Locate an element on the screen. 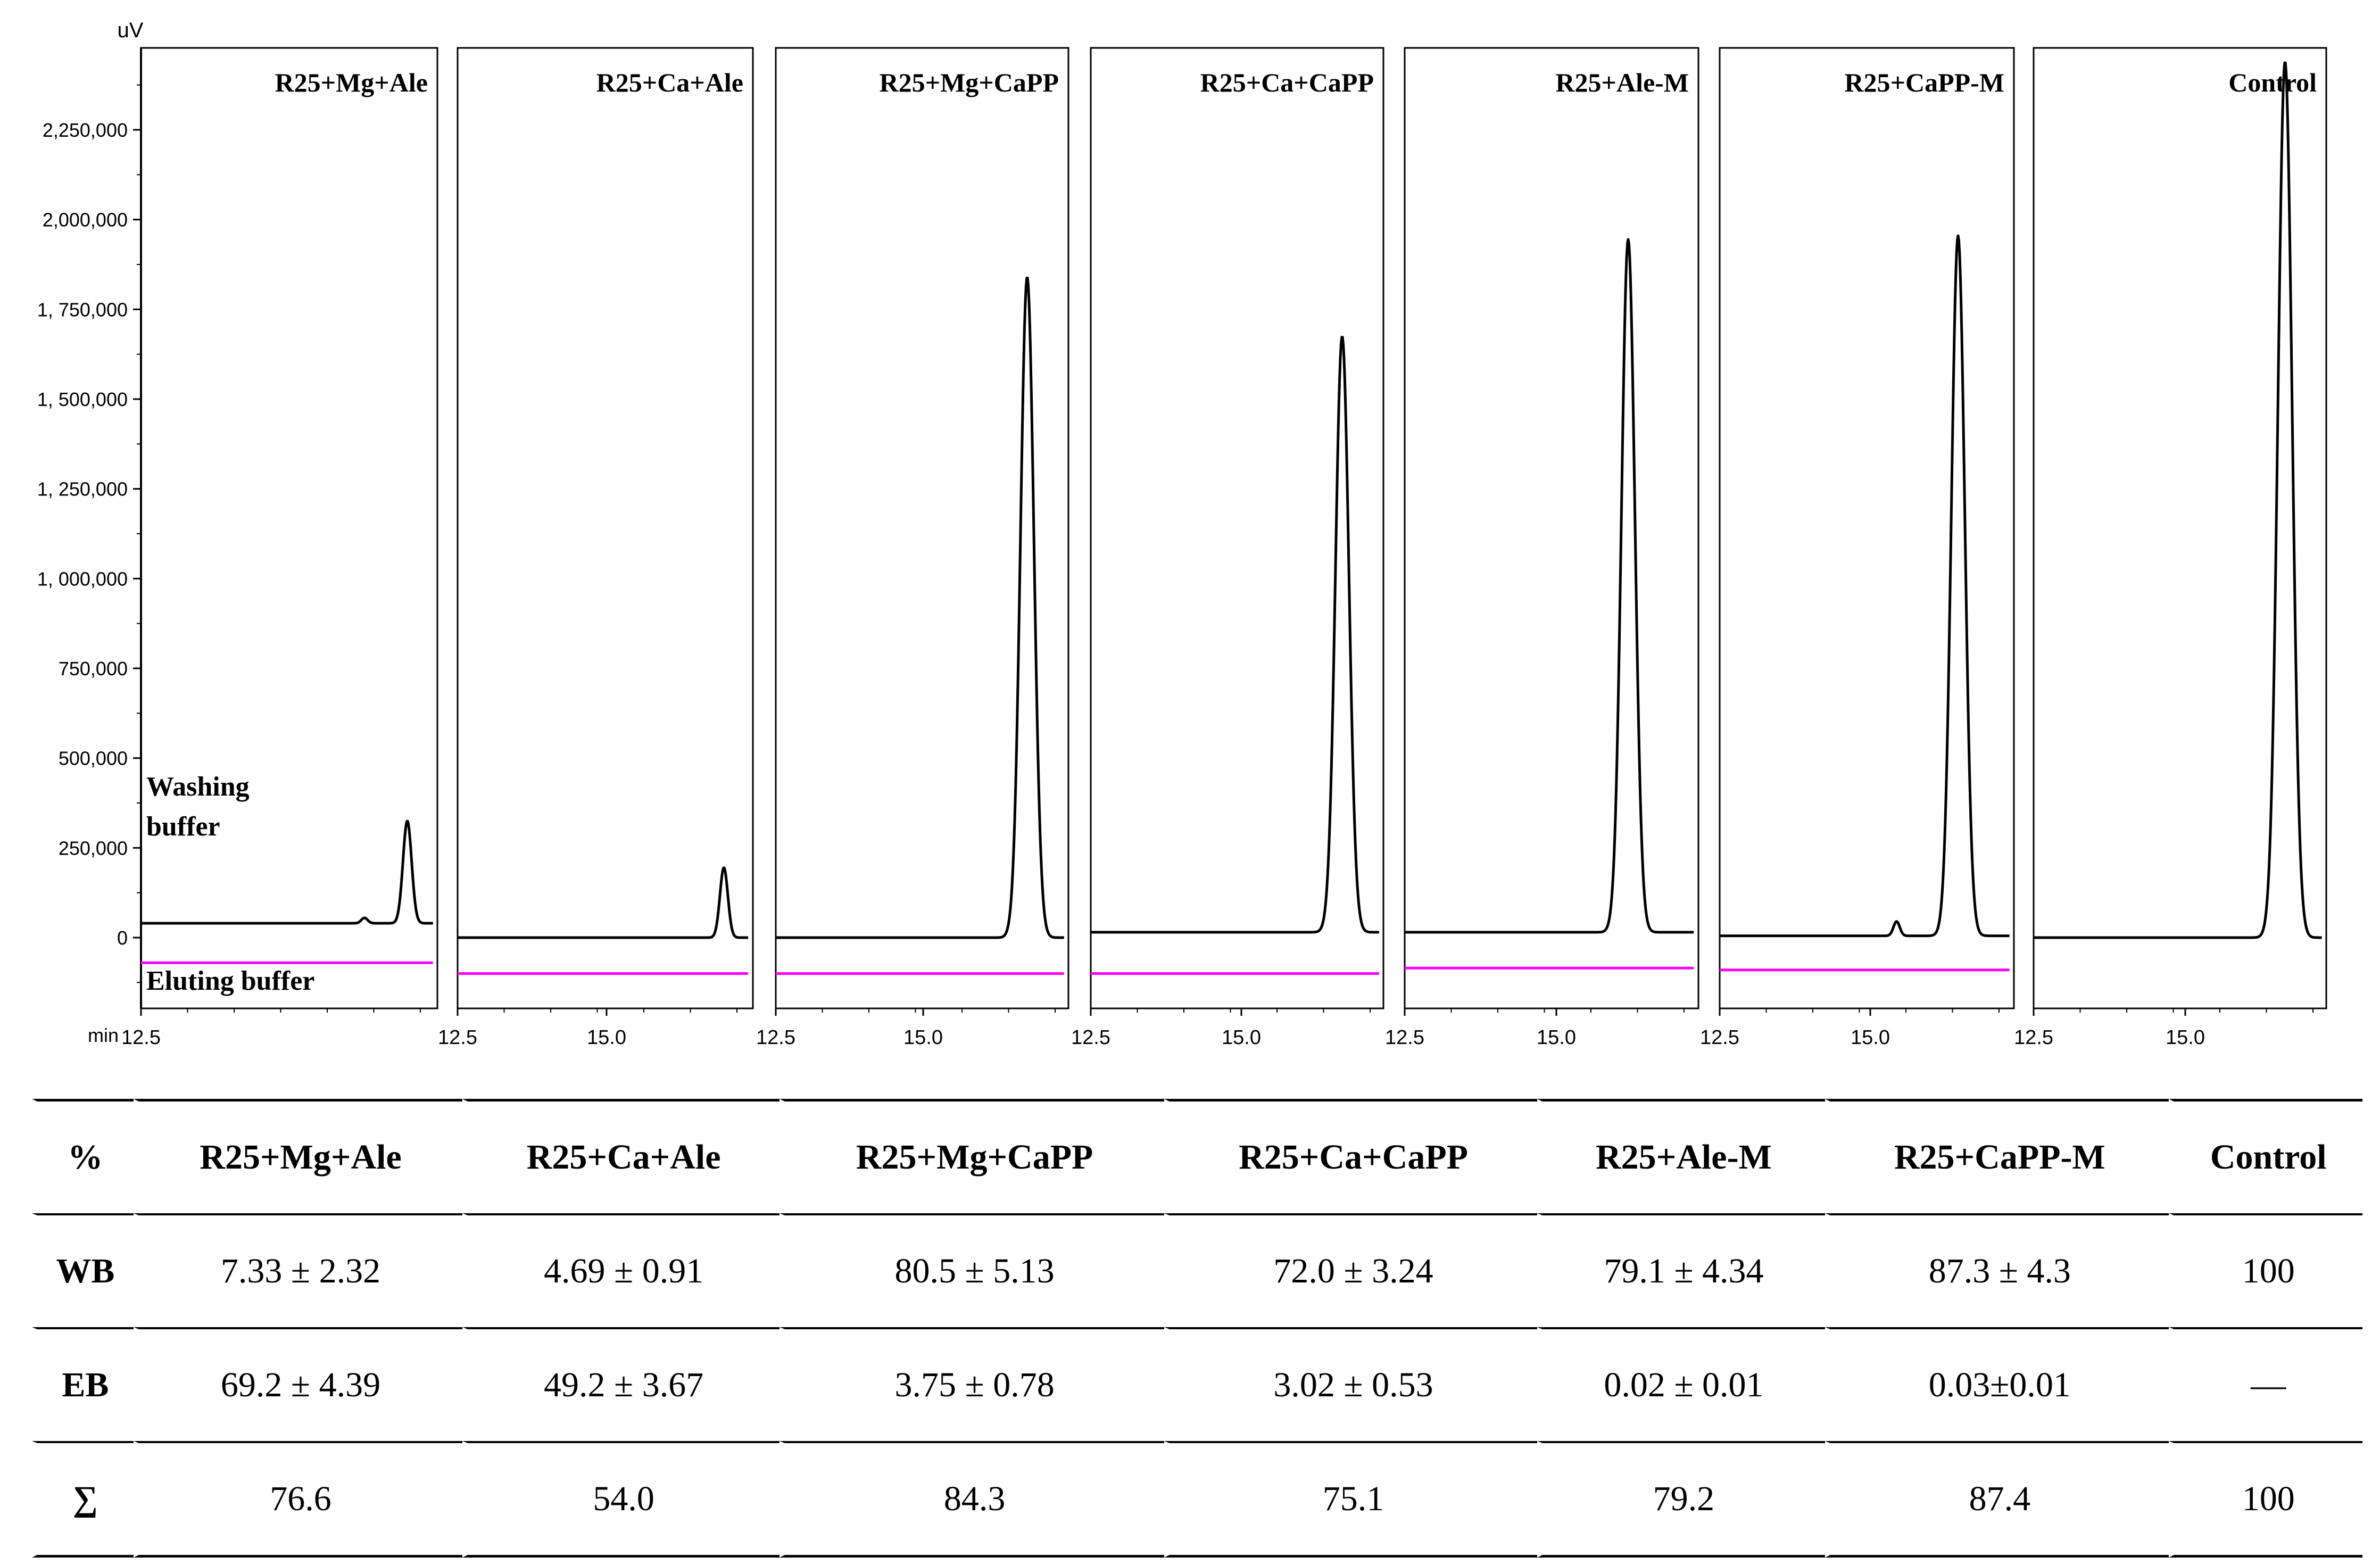 Image resolution: width=2380 pixels, height=1565 pixels. y-tick-label: 500,000 is located at coordinates (93, 758).